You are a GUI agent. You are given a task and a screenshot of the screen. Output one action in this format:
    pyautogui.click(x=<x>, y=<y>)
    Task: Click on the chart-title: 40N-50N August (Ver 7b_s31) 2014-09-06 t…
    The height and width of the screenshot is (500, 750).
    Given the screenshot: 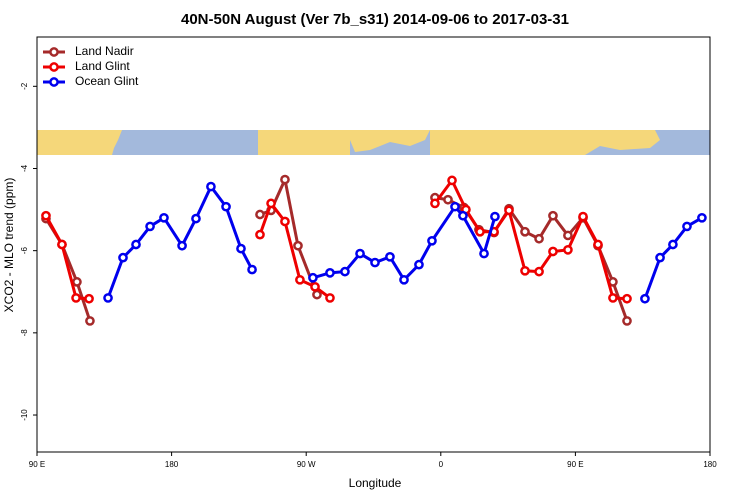 What is the action you would take?
    pyautogui.click(x=375, y=19)
    